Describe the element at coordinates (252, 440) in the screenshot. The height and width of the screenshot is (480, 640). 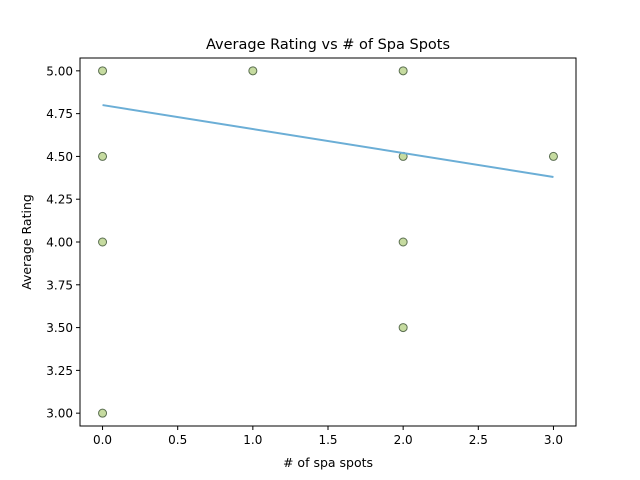
I see `x-tick-label: 1.0` at that location.